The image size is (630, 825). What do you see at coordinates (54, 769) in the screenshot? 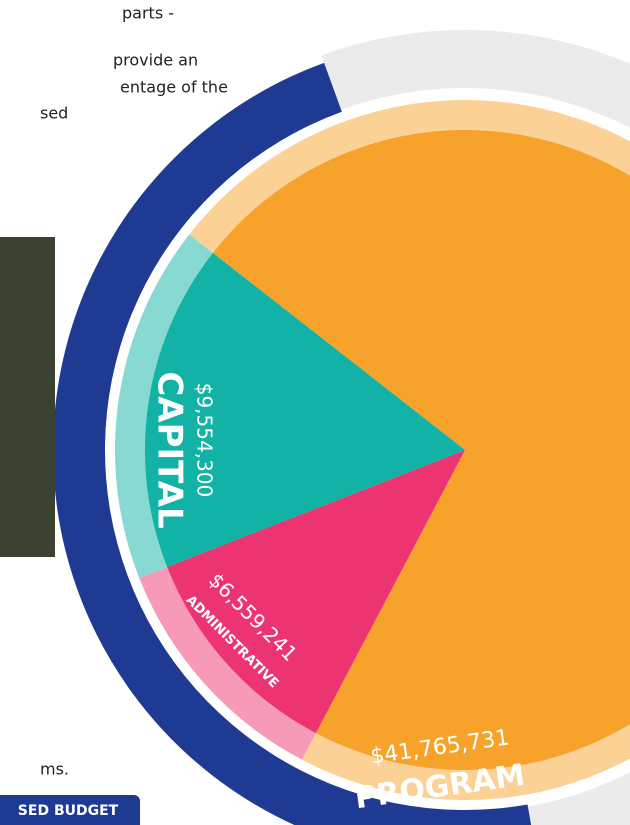
I see `footnote: ms.` at bounding box center [54, 769].